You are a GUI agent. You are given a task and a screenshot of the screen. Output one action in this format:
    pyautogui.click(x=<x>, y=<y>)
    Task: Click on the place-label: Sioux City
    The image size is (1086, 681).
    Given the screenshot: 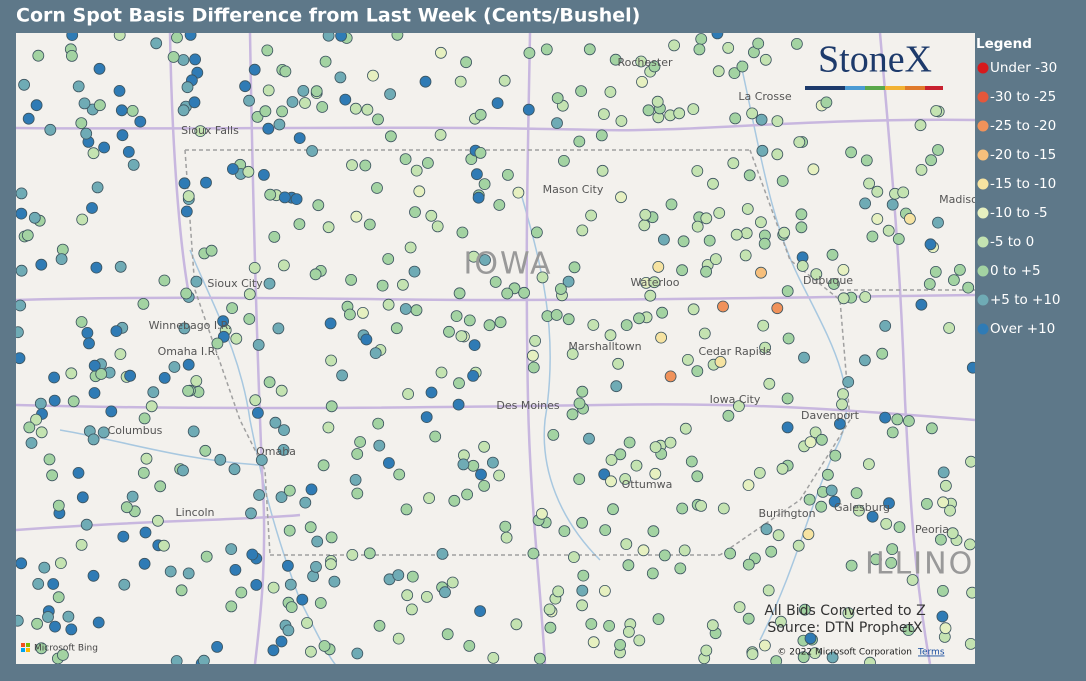 What is the action you would take?
    pyautogui.click(x=235, y=283)
    